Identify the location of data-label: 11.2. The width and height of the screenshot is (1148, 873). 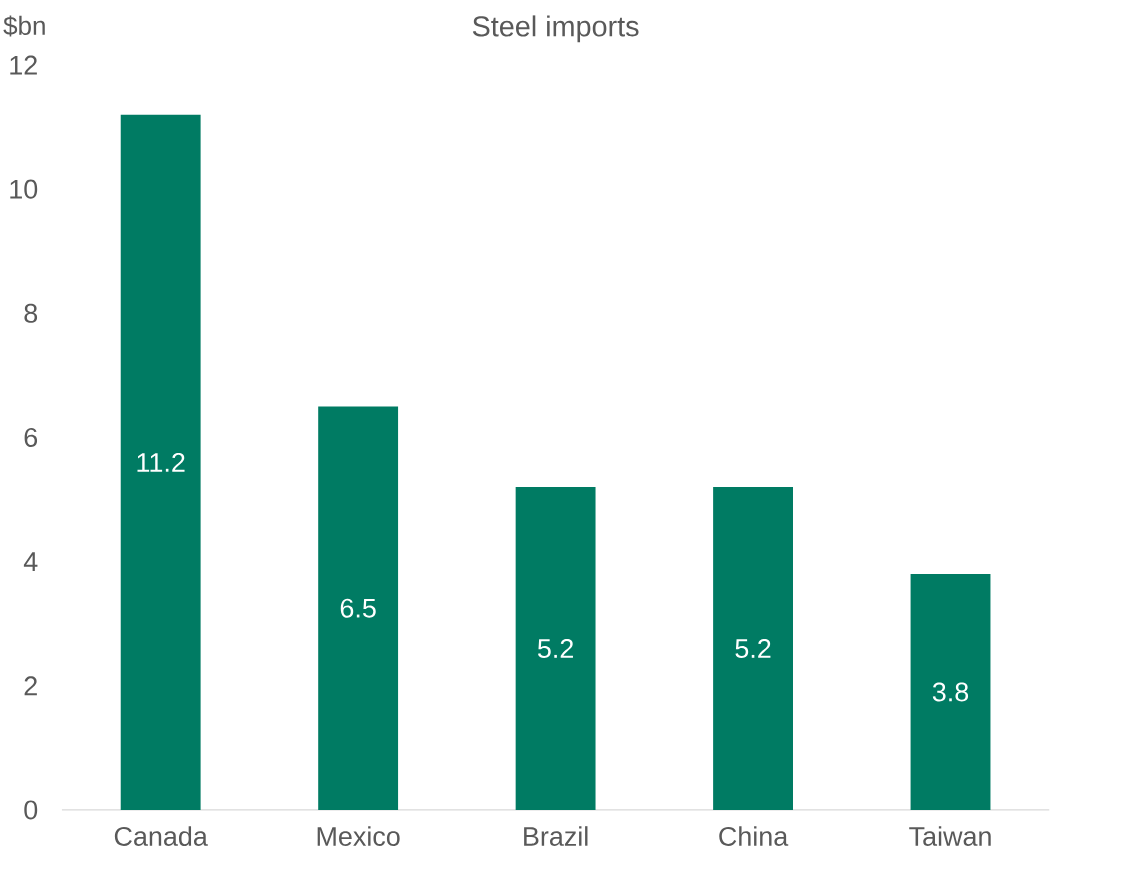
(161, 462).